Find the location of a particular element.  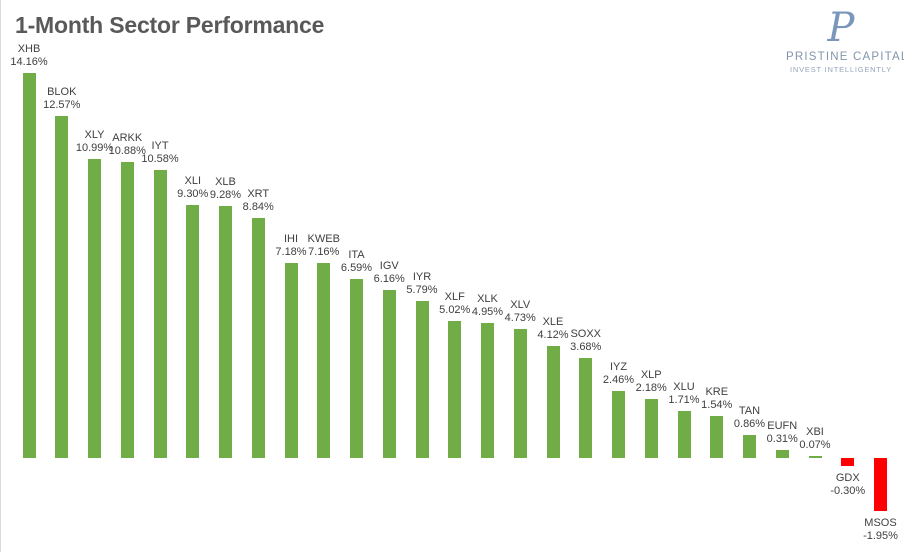

bar-xbi is located at coordinates (815, 457).